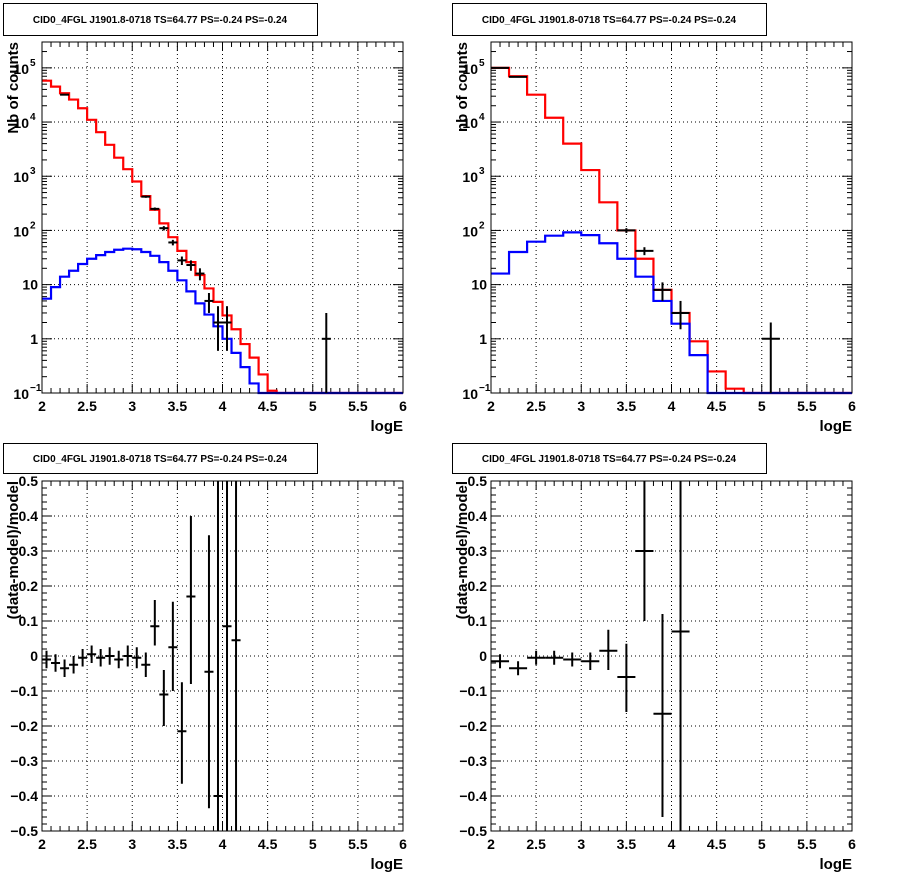  Describe the element at coordinates (462, 87) in the screenshot. I see `y-axis-title: nb of counts` at that location.